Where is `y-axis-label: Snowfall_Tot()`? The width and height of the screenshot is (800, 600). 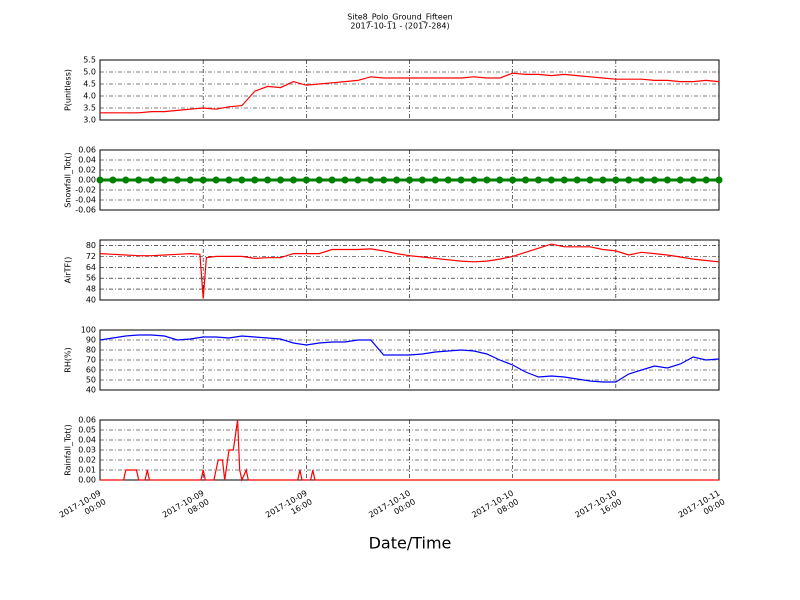 y-axis-label: Snowfall_Tot() is located at coordinates (68, 180).